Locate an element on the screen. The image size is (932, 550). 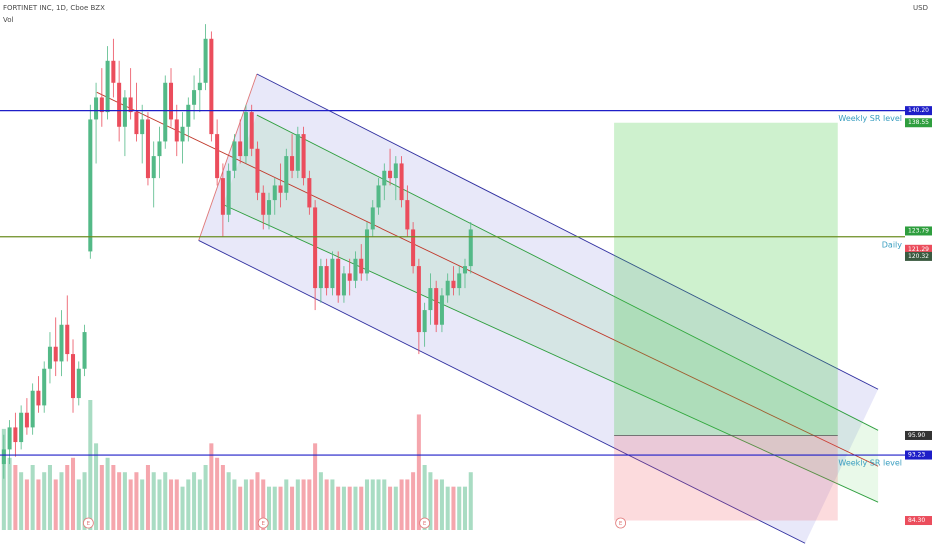
price-tag-label: 120.32 is located at coordinates (918, 256).